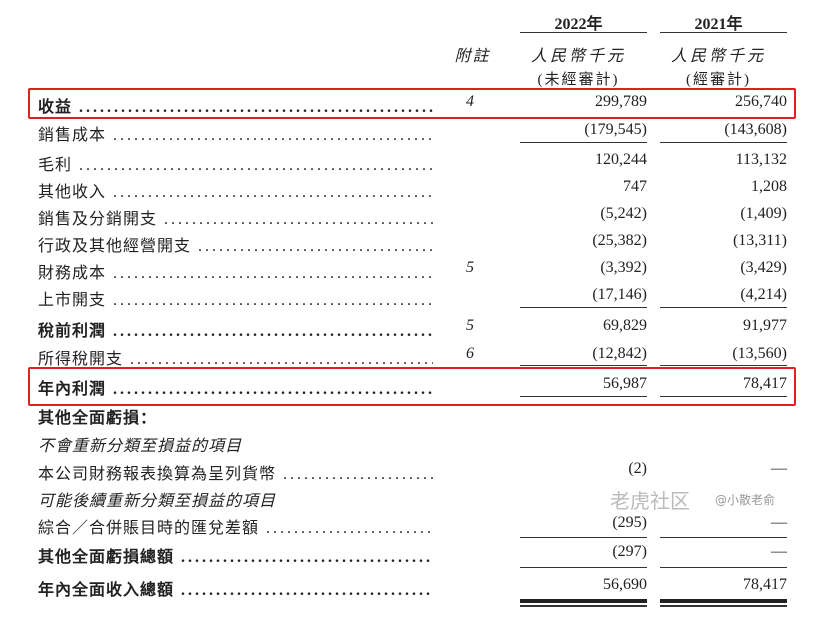  I want to click on watermark-handle: @小散老俞, so click(745, 500).